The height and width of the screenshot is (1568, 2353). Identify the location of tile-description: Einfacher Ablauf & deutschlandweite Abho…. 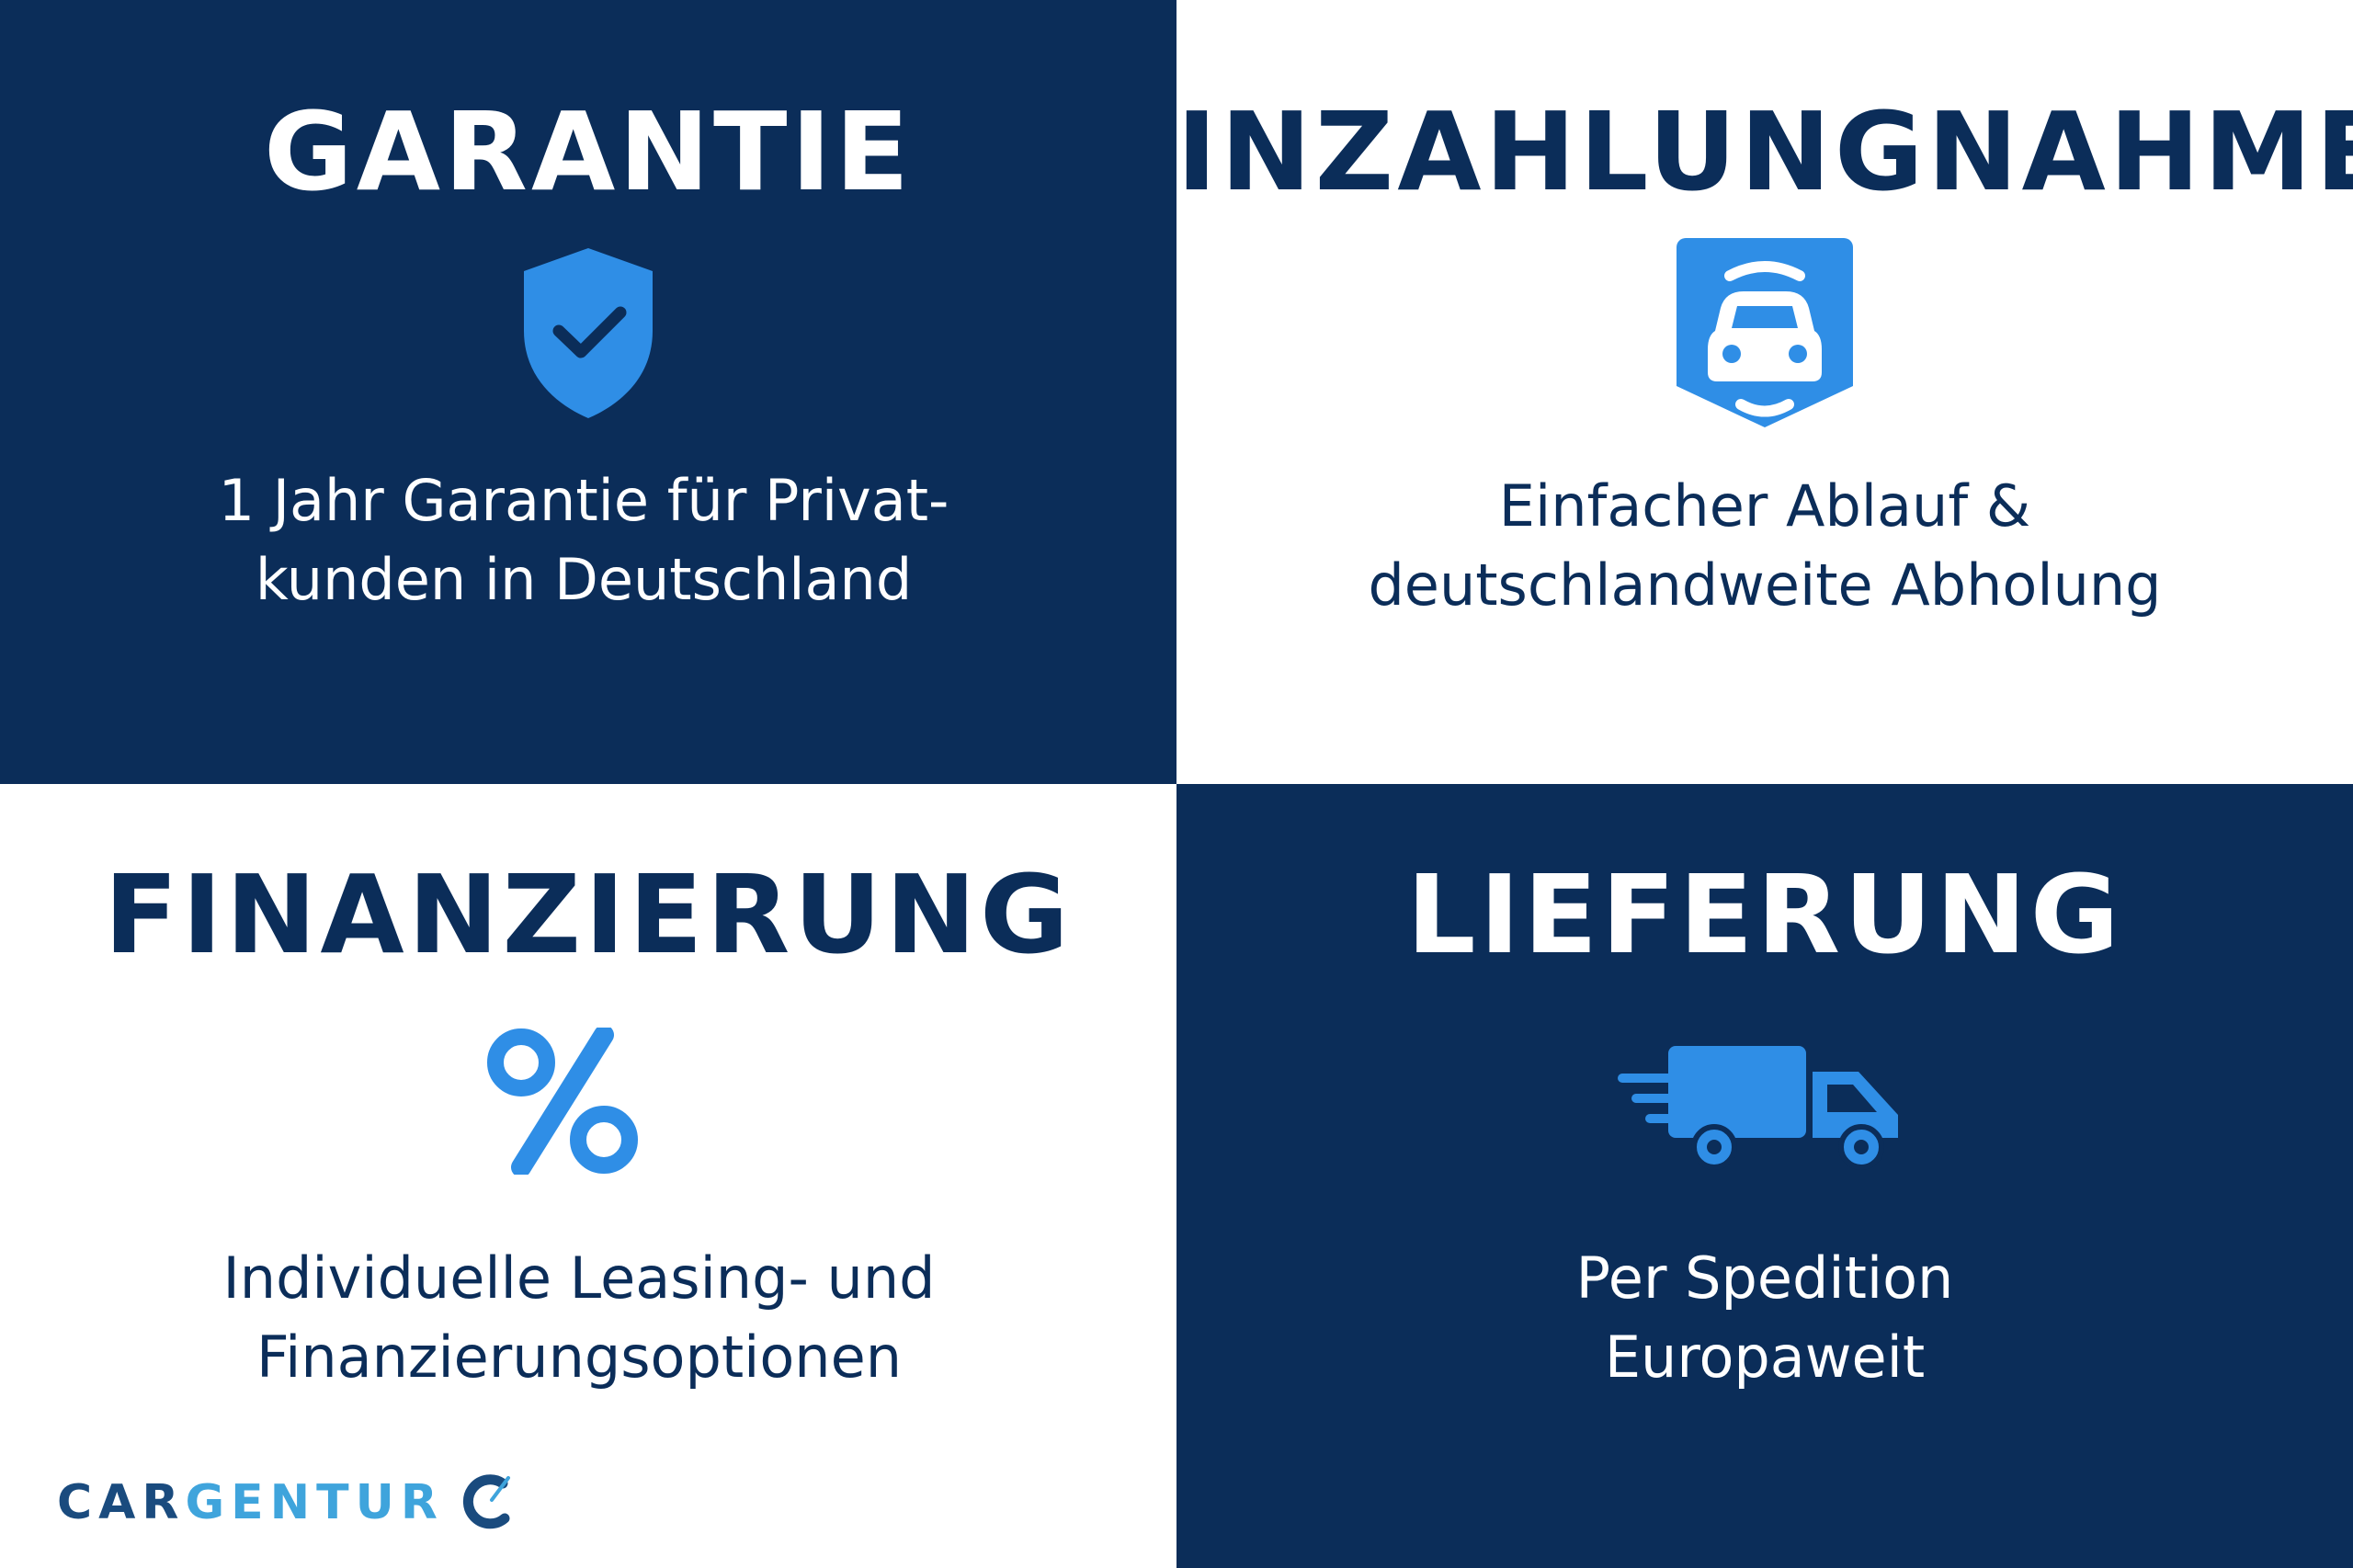
(1764, 546).